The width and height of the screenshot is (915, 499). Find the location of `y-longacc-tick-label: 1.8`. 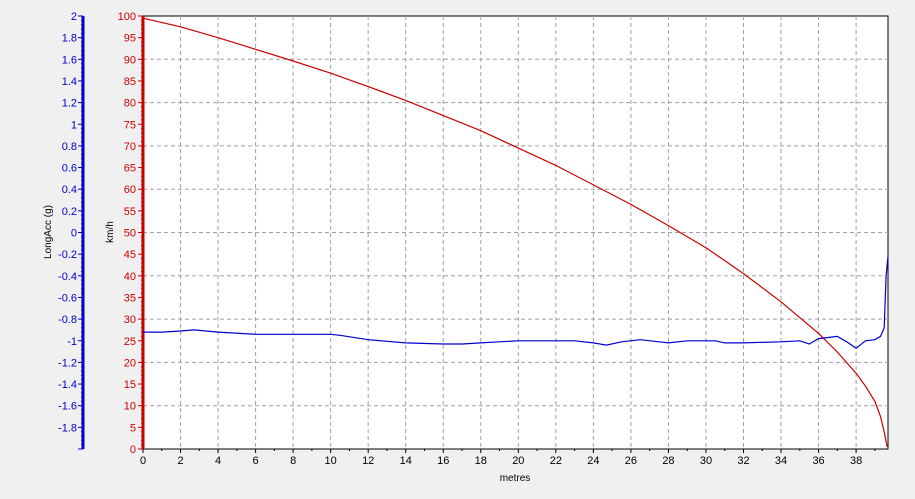

y-longacc-tick-label: 1.8 is located at coordinates (69, 39).